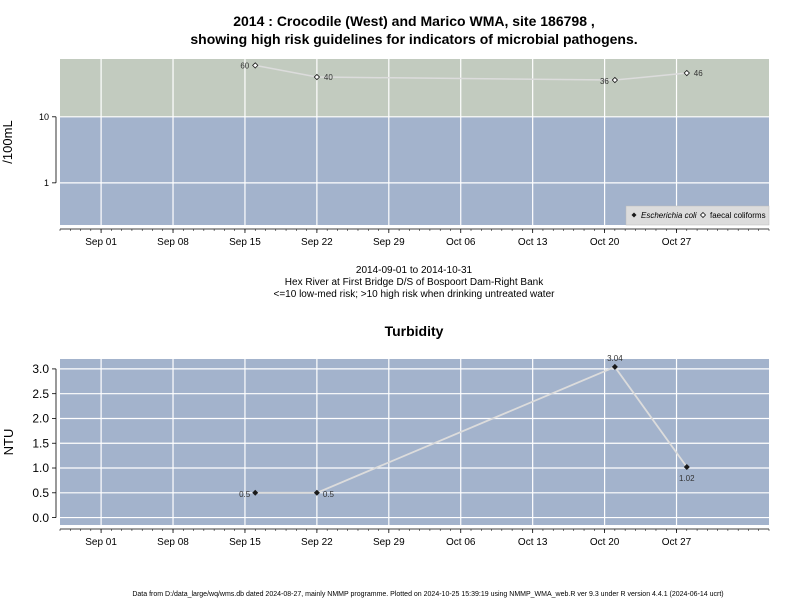 The height and width of the screenshot is (600, 800). Describe the element at coordinates (698, 73) in the screenshot. I see `faecal-coliforms-data-label: 46` at that location.